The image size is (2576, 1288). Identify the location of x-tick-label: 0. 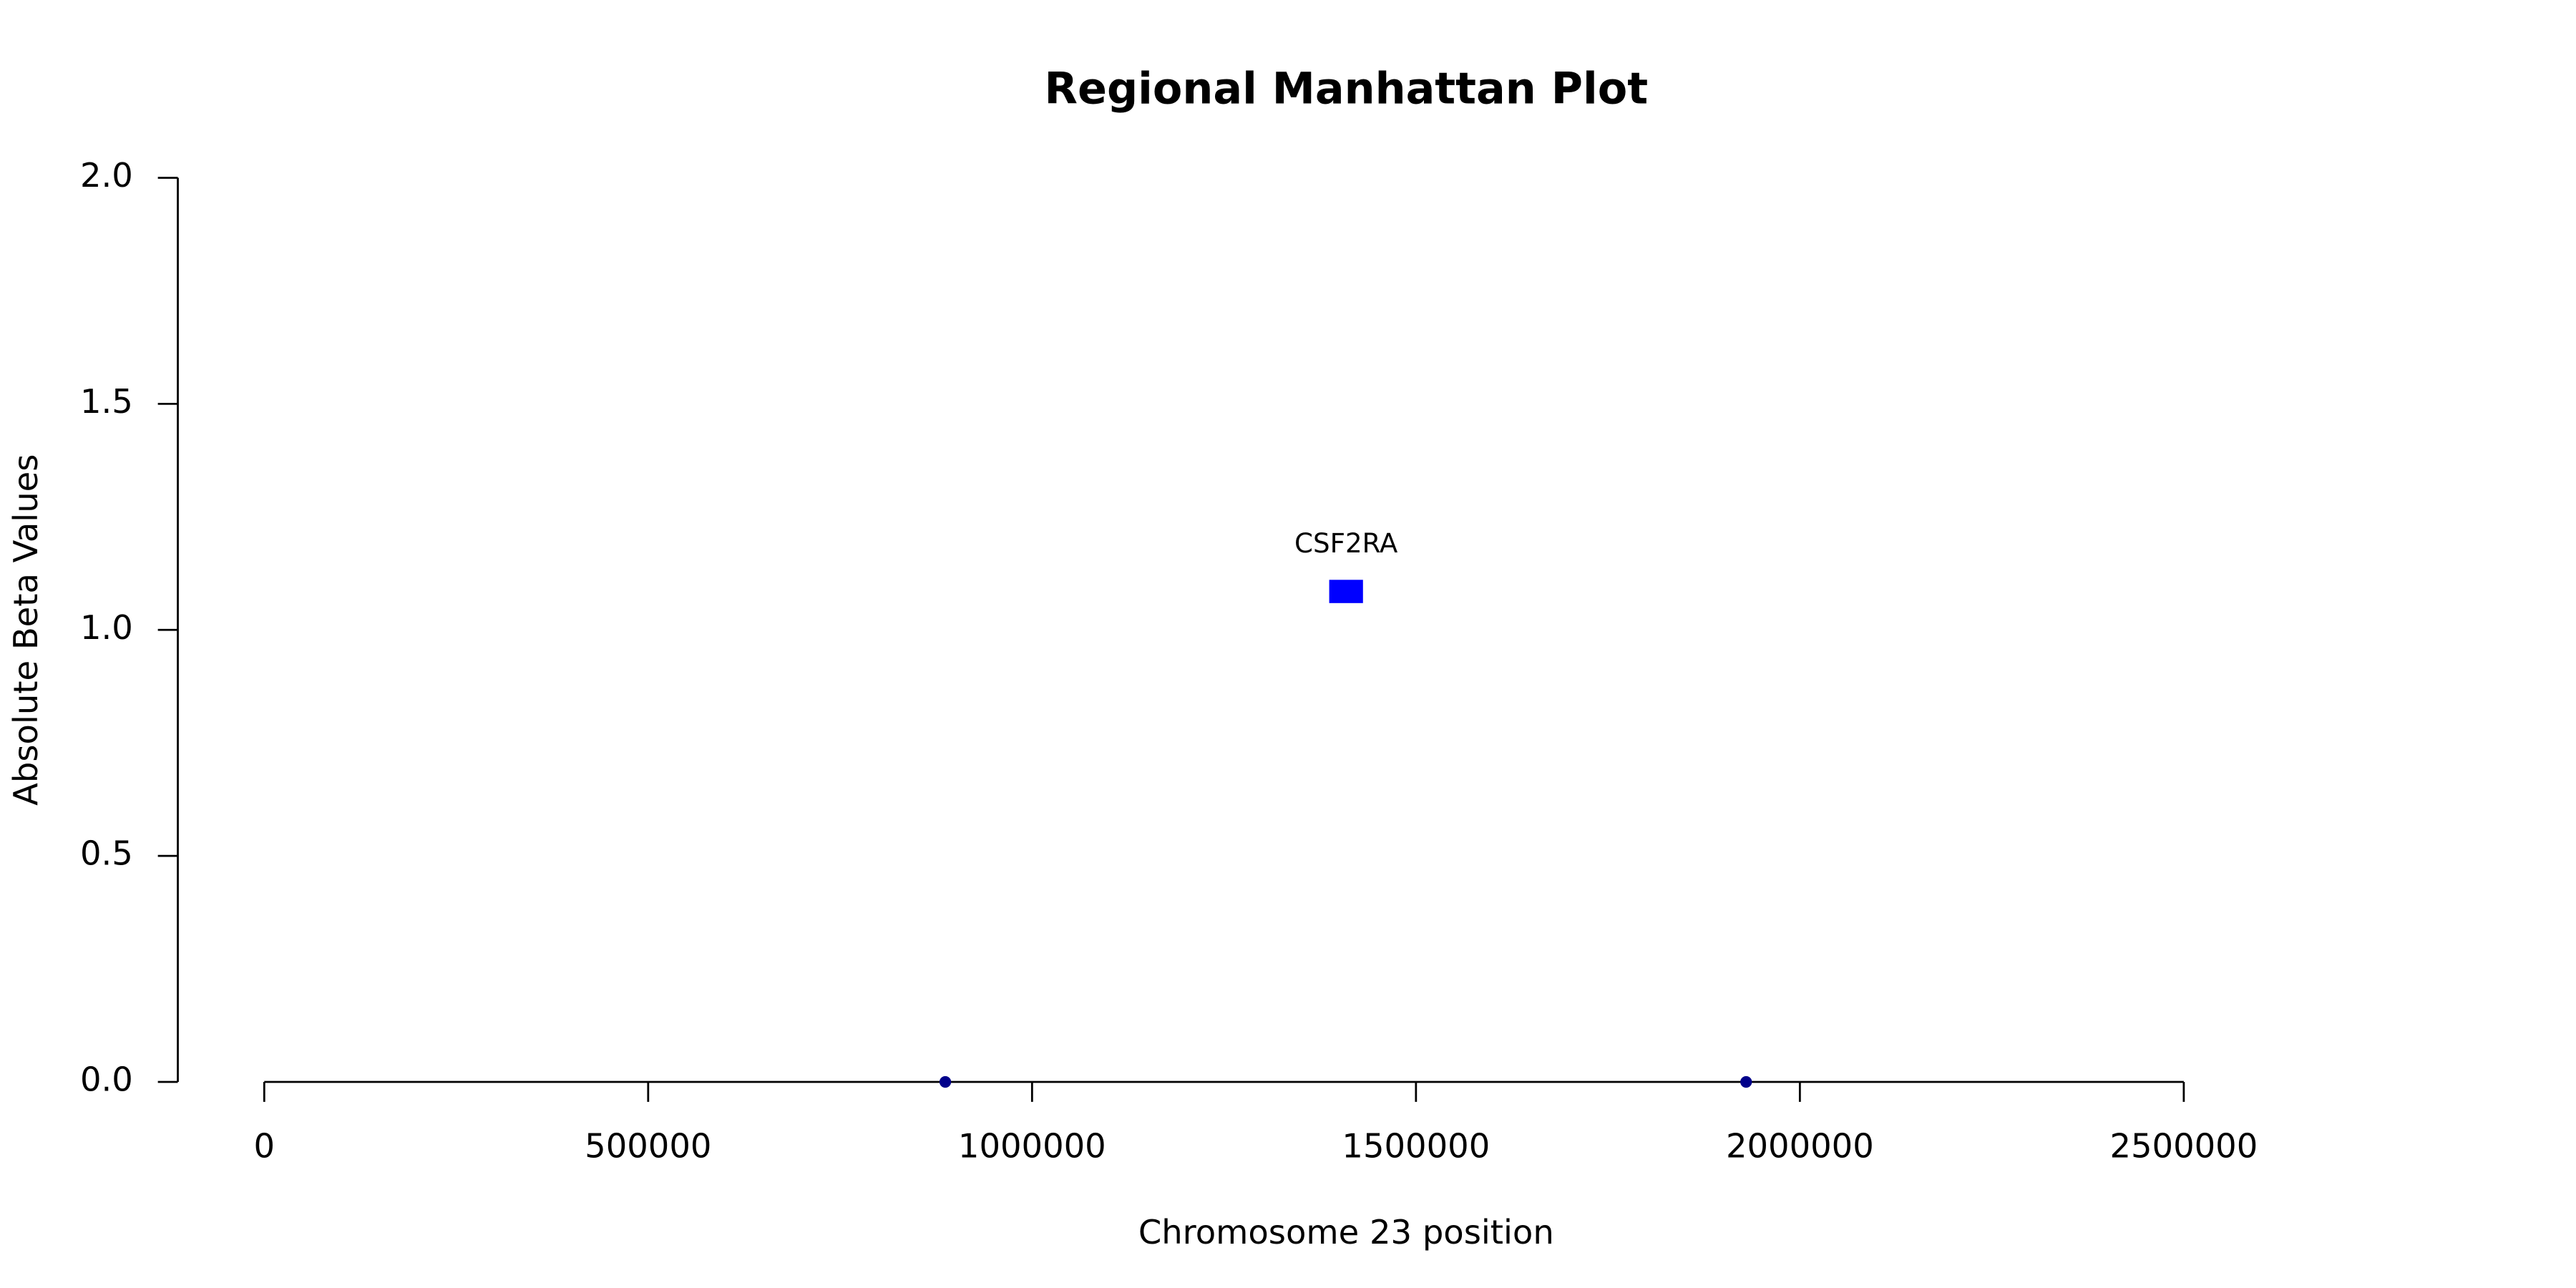
(264, 1145).